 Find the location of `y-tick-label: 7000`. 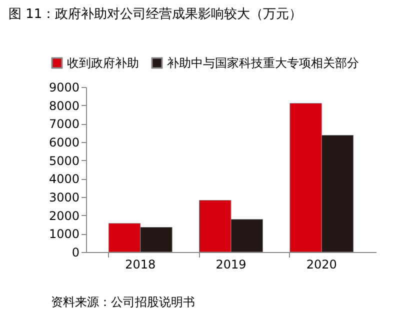

y-tick-label: 7000 is located at coordinates (64, 124).